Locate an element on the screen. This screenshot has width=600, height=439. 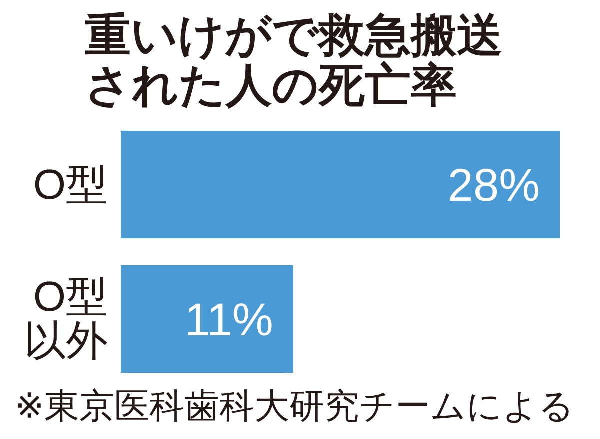
value-label: 11% is located at coordinates (229, 319).